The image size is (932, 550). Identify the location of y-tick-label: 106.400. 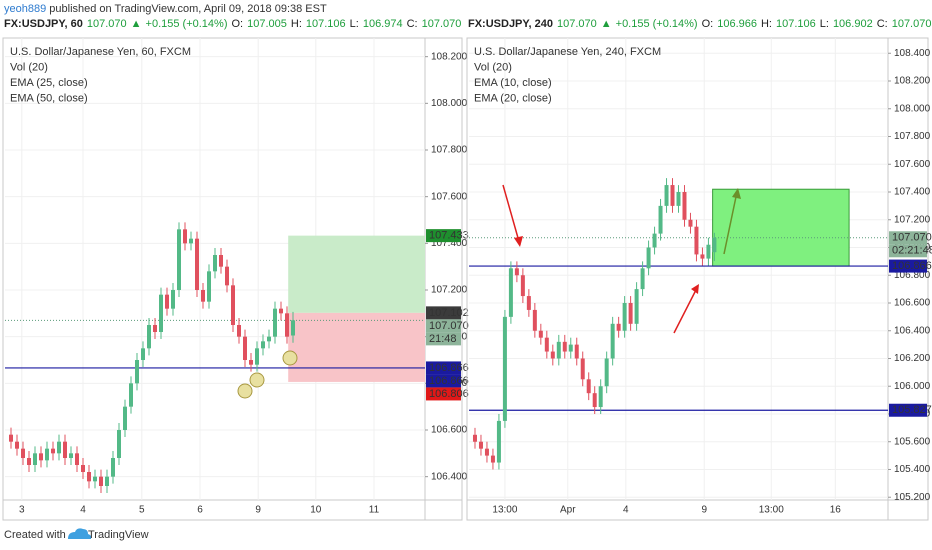
(912, 330).